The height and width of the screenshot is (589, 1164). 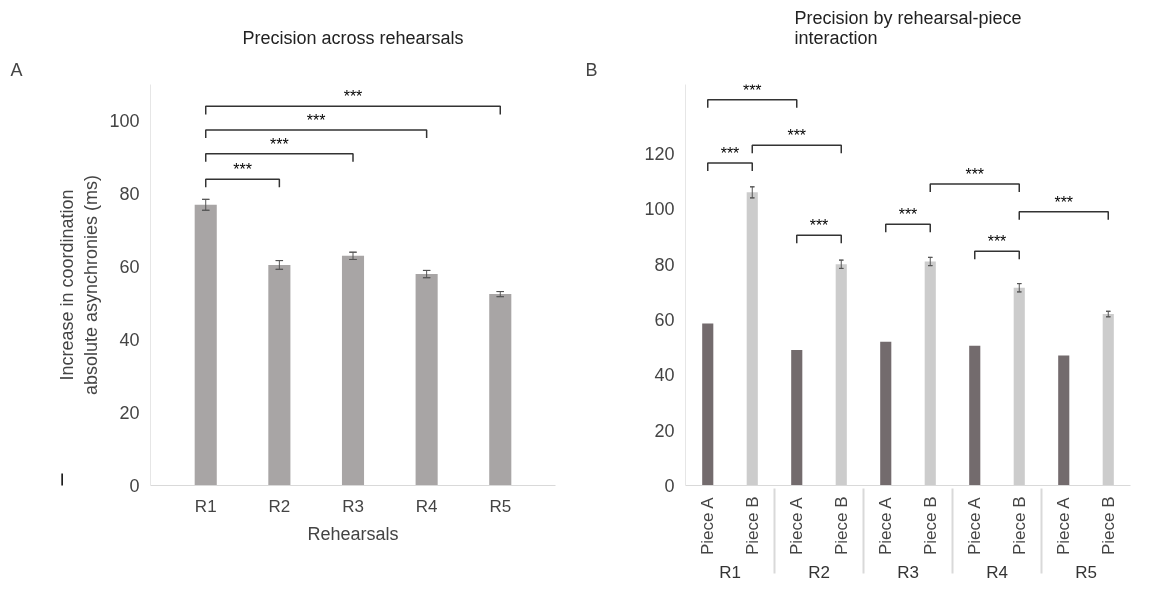 What do you see at coordinates (353, 533) in the screenshot?
I see `x-axis-title: Rehearsals` at bounding box center [353, 533].